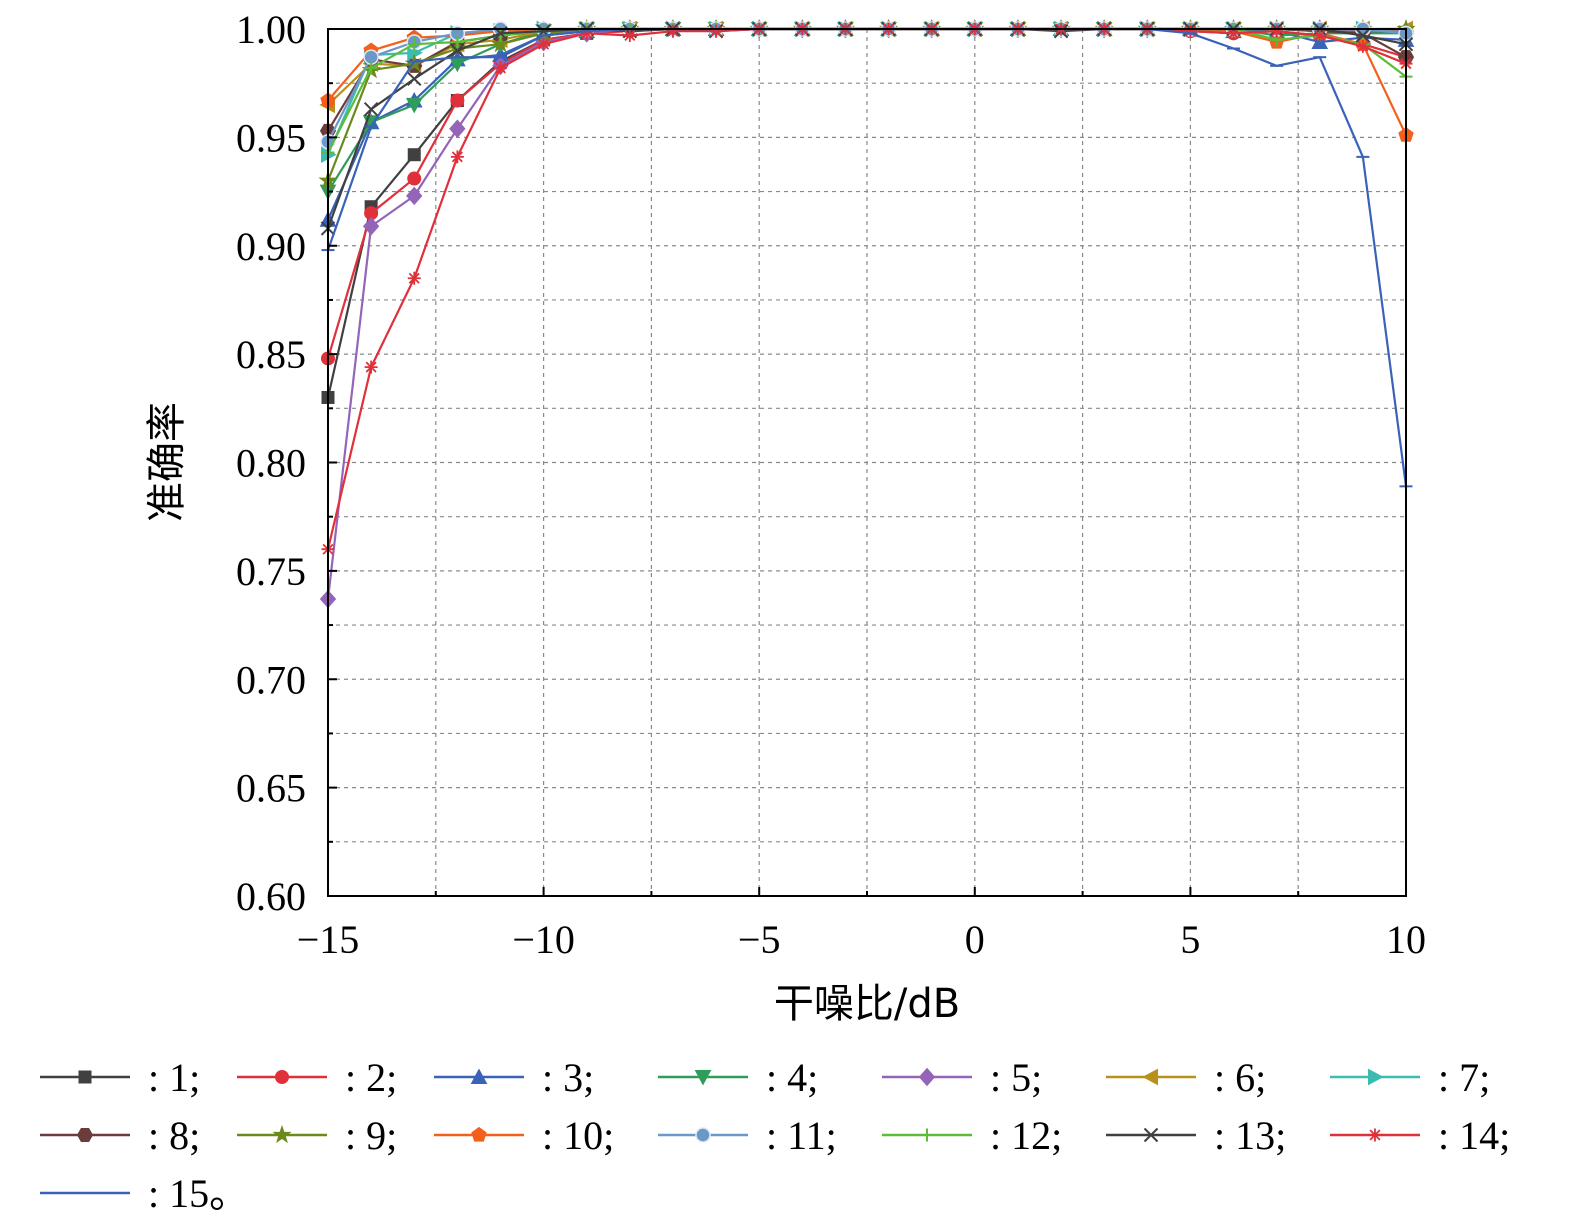 This screenshot has height=1230, width=1575. What do you see at coordinates (568, 1077) in the screenshot?
I see `legend-label: : 3;` at bounding box center [568, 1077].